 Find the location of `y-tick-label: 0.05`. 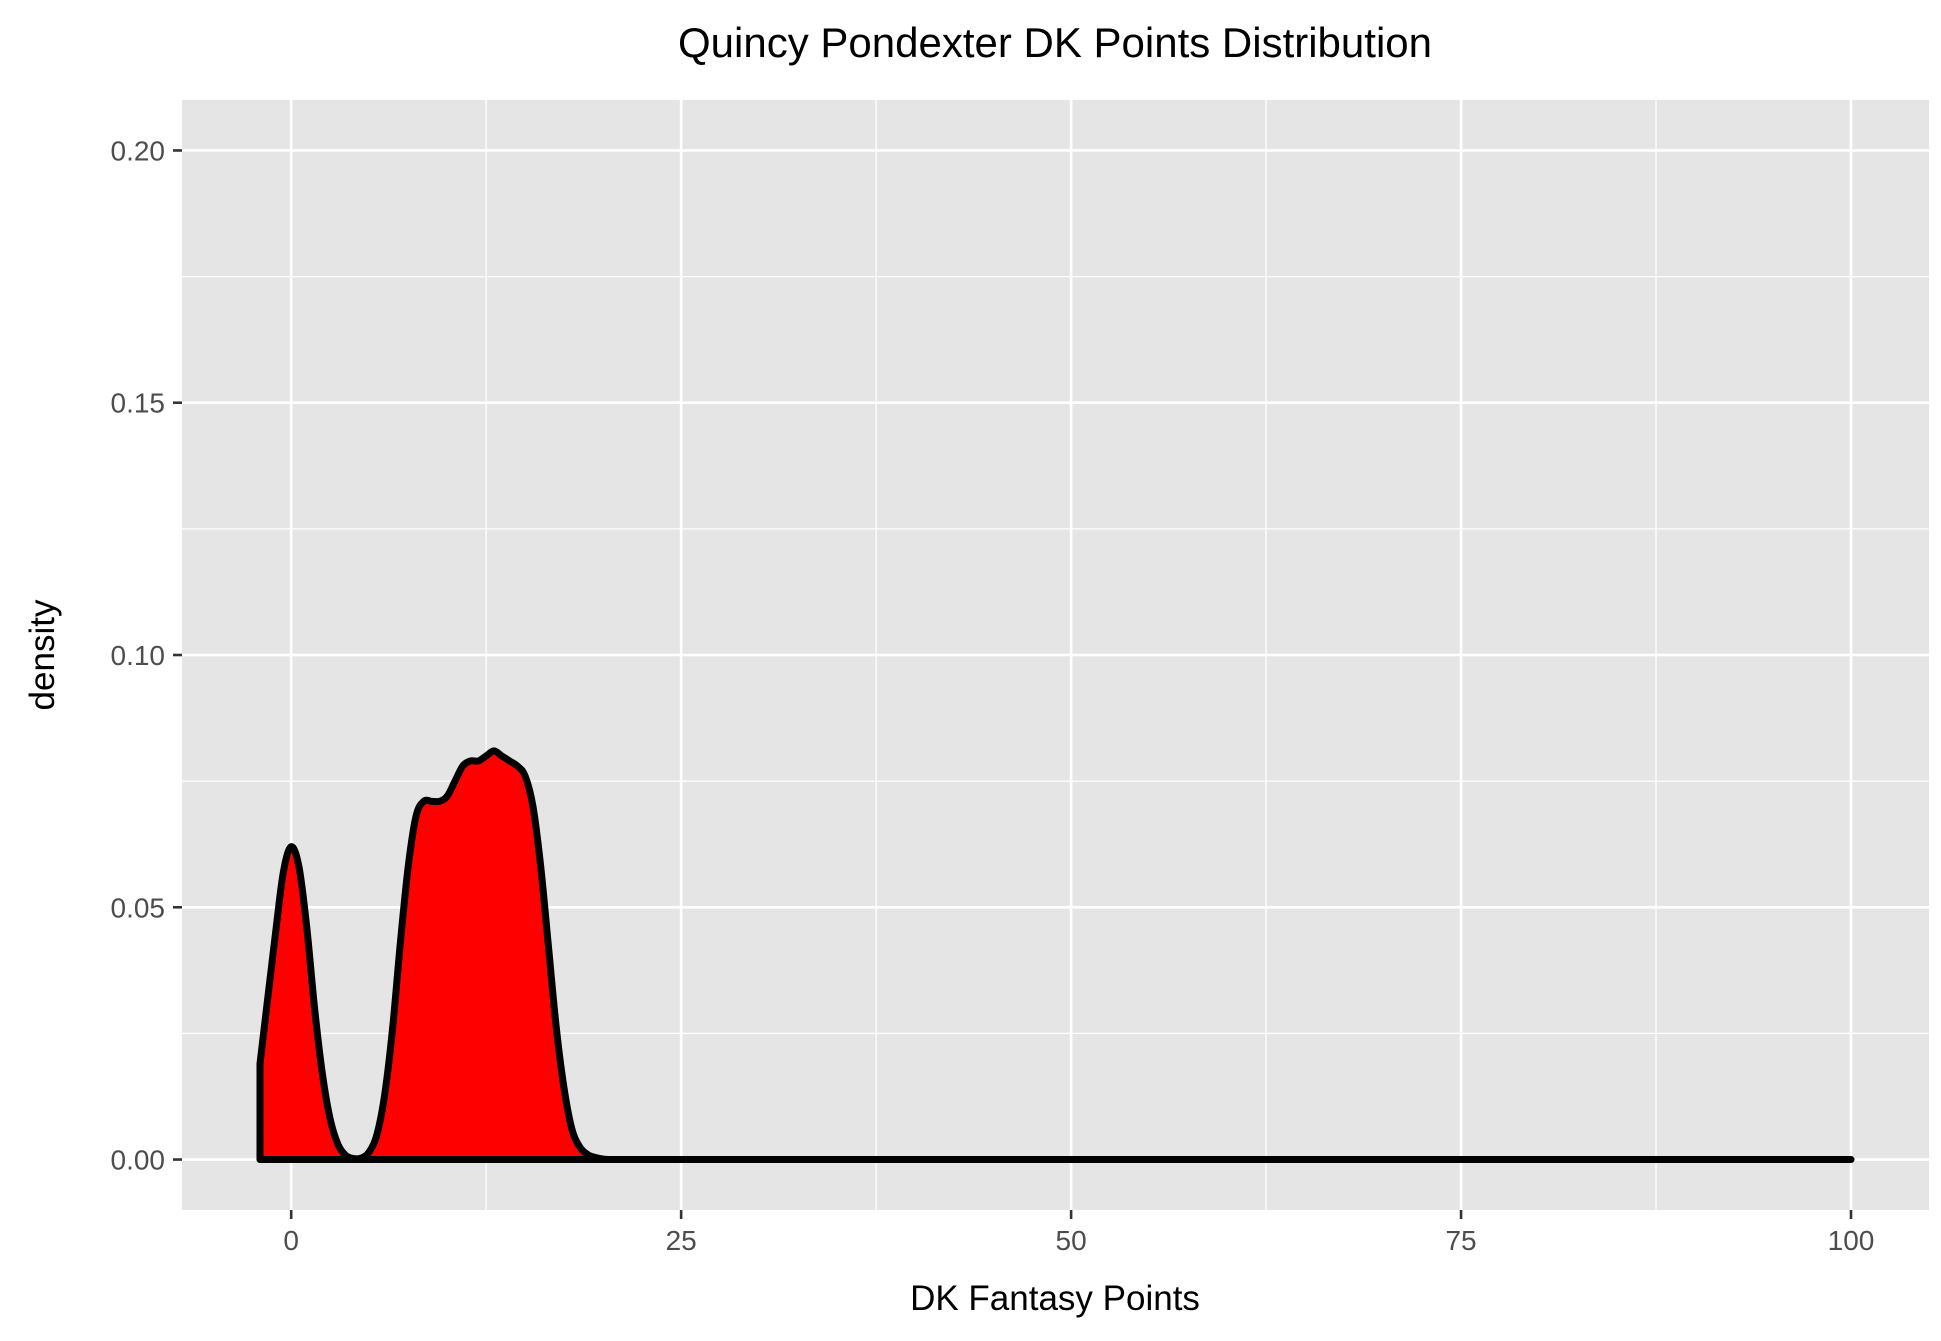

y-tick-label: 0.05 is located at coordinates (138, 907).